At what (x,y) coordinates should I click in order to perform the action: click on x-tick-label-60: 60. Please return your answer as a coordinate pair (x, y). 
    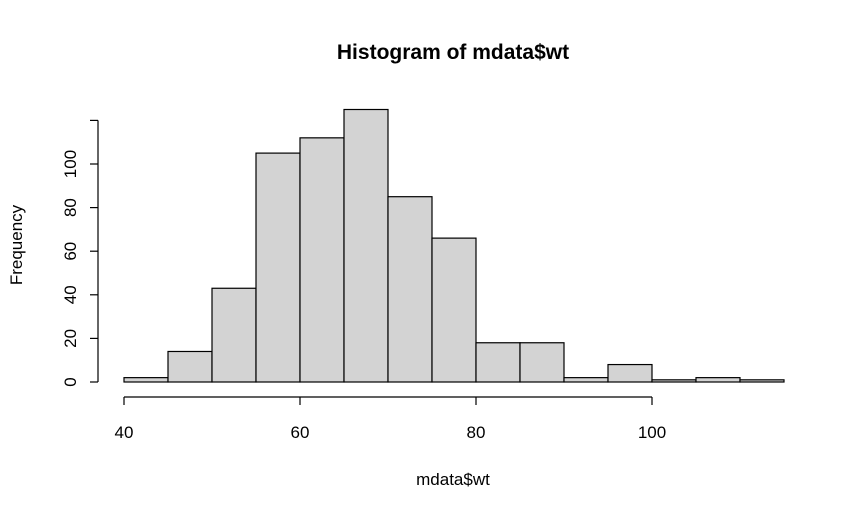
    Looking at the image, I should click on (300, 432).